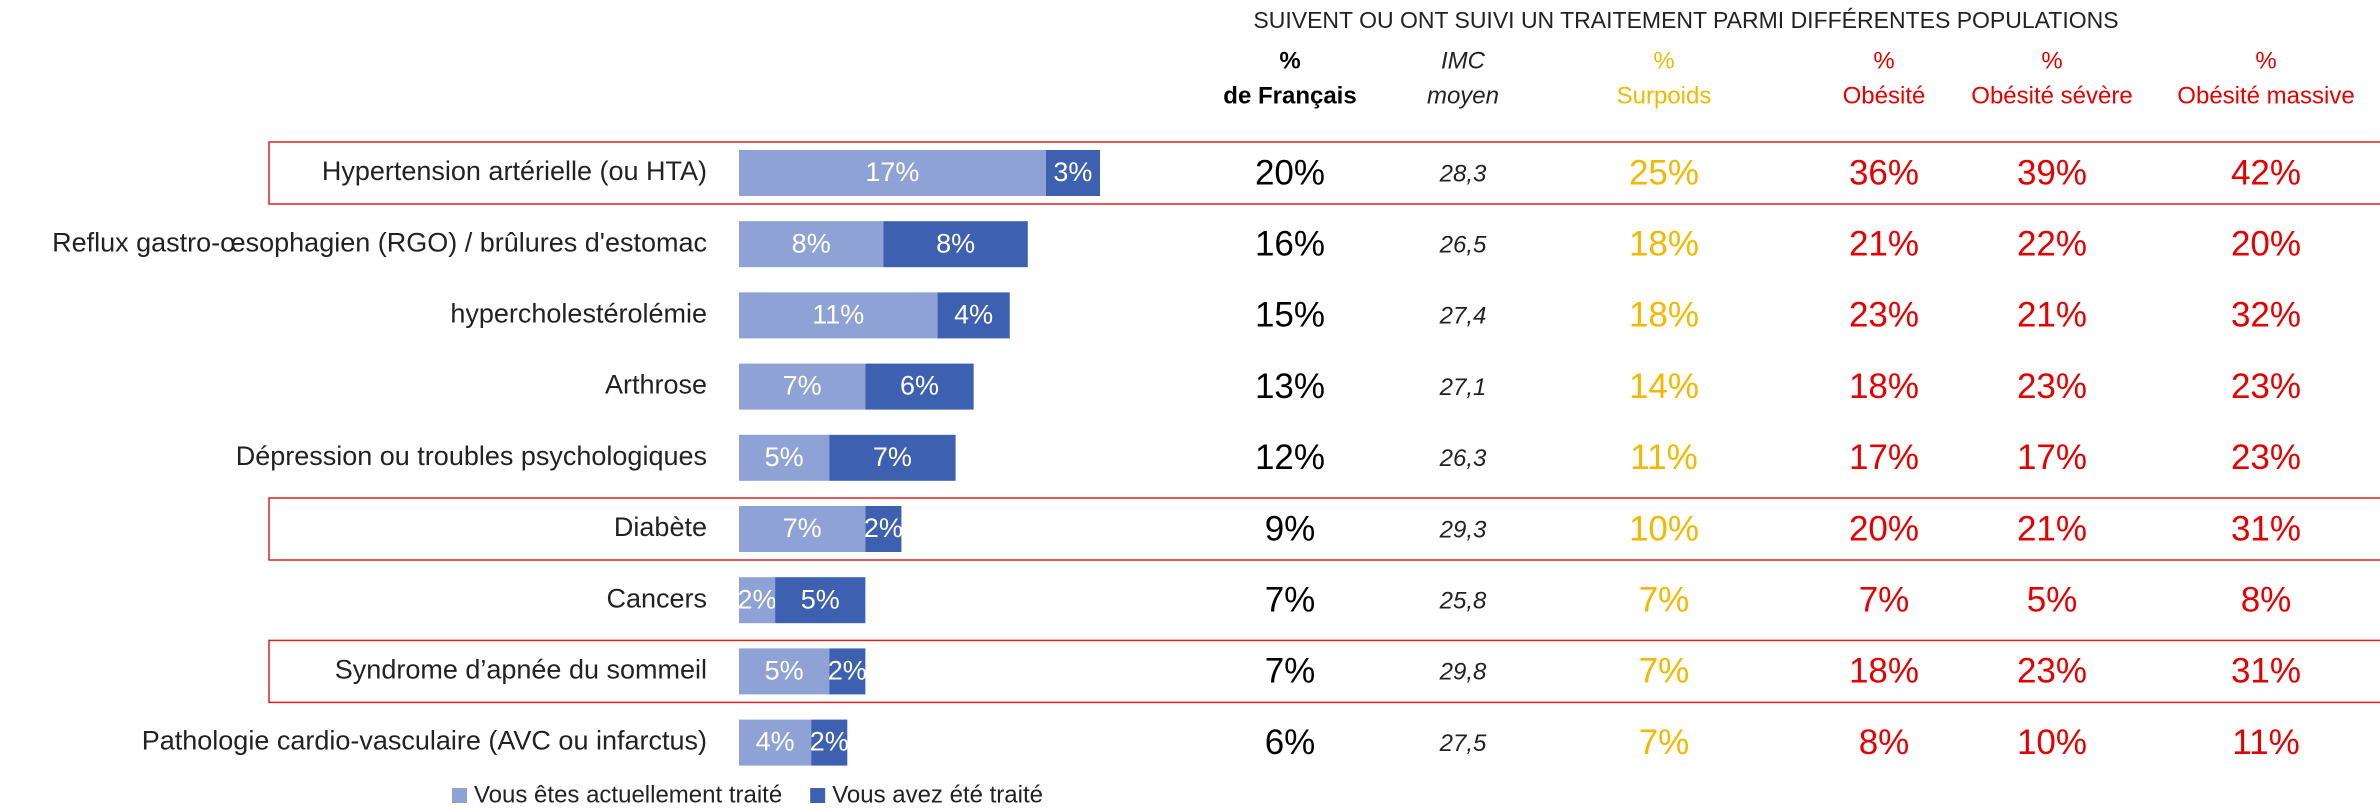 The height and width of the screenshot is (809, 2380). I want to click on table-cell: 32%, so click(2266, 315).